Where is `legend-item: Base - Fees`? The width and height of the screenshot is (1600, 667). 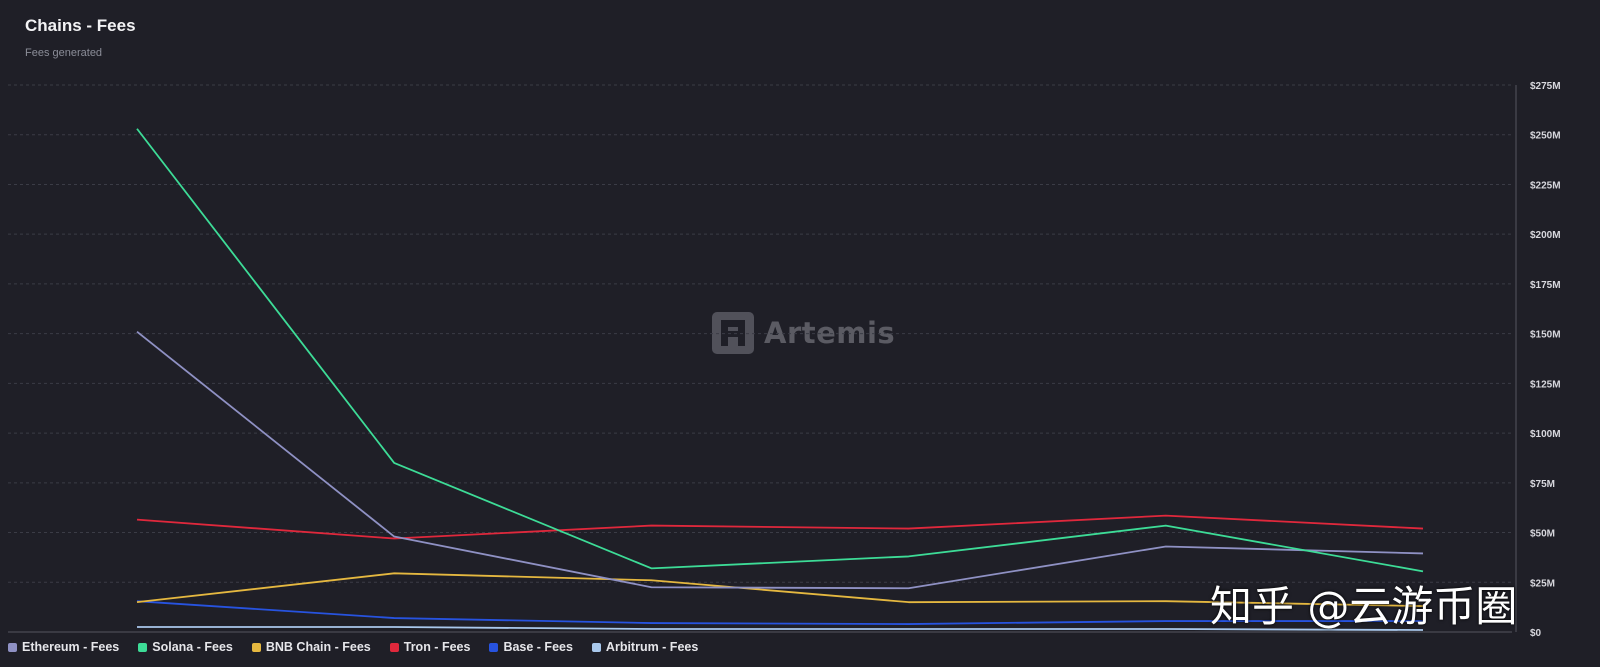 legend-item: Base - Fees is located at coordinates (531, 647).